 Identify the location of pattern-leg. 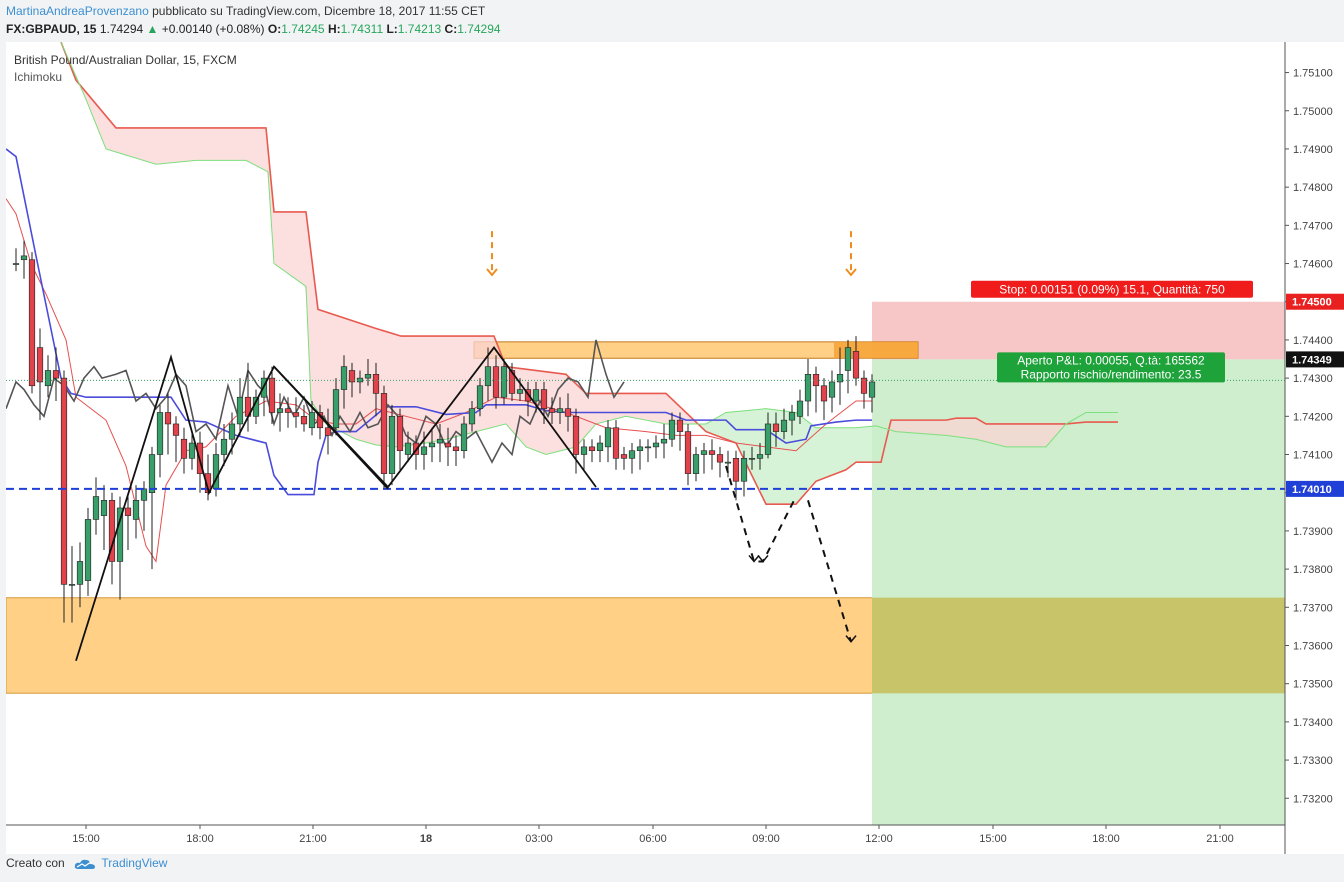
(331, 428).